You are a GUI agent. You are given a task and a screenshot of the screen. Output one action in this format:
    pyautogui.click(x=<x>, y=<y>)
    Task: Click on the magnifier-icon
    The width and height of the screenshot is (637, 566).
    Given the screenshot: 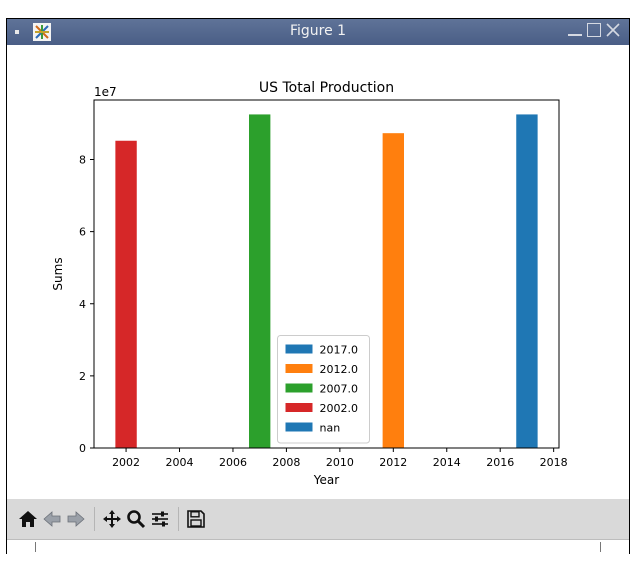 What is the action you would take?
    pyautogui.click(x=136, y=519)
    